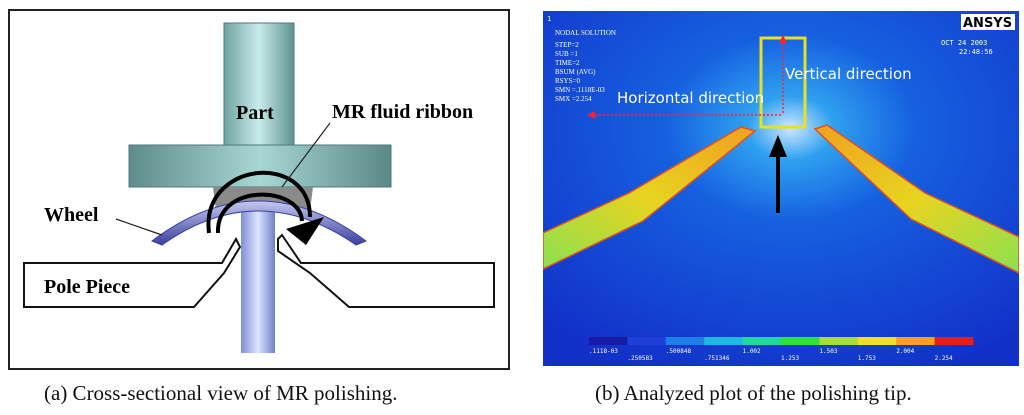  Describe the element at coordinates (305, 231) in the screenshot. I see `flow-arrowhead` at that location.